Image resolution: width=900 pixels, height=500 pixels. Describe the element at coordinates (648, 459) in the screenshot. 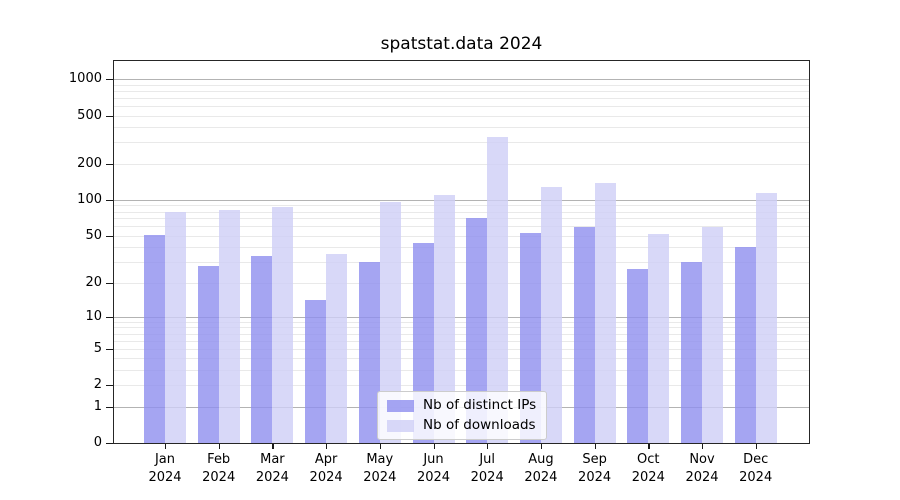

I see `x-tick-month: Oct` at that location.